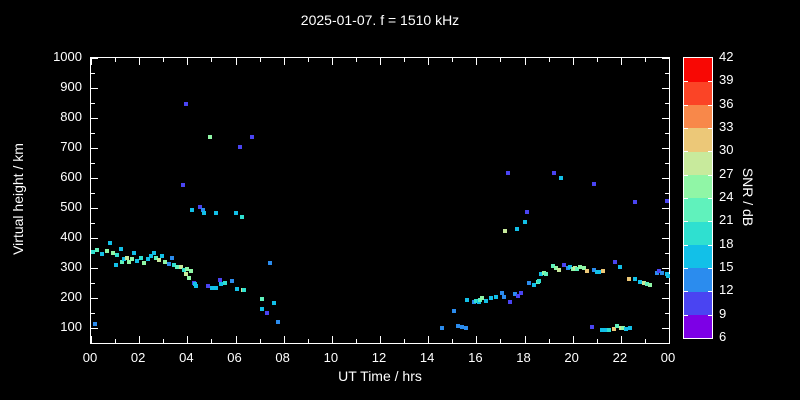  What do you see at coordinates (71, 296) in the screenshot?
I see `y-tick-label: 200` at bounding box center [71, 296].